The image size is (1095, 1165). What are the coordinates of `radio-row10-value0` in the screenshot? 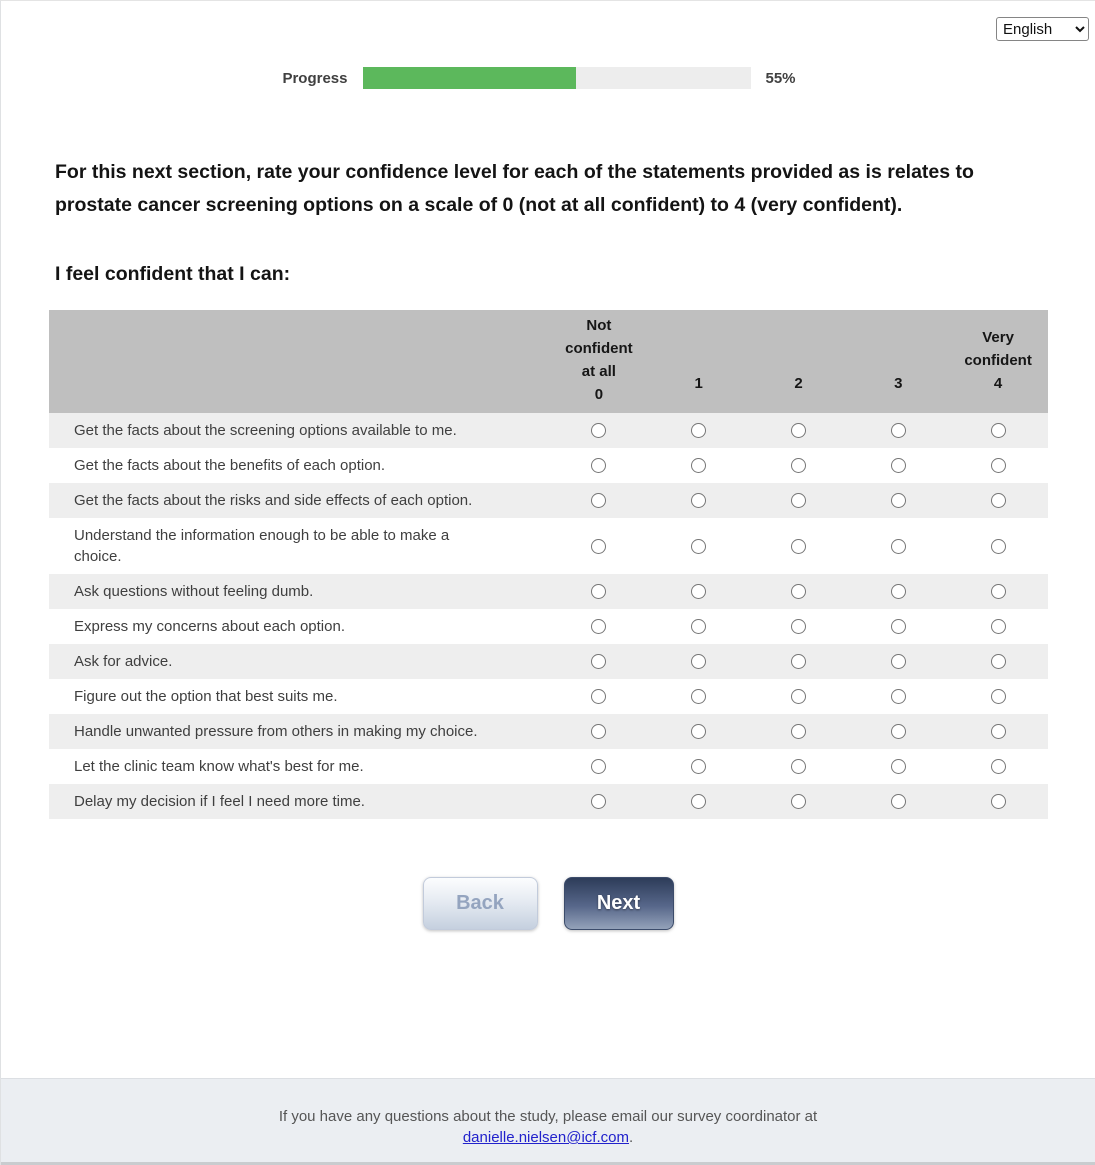 It's located at (599, 766).